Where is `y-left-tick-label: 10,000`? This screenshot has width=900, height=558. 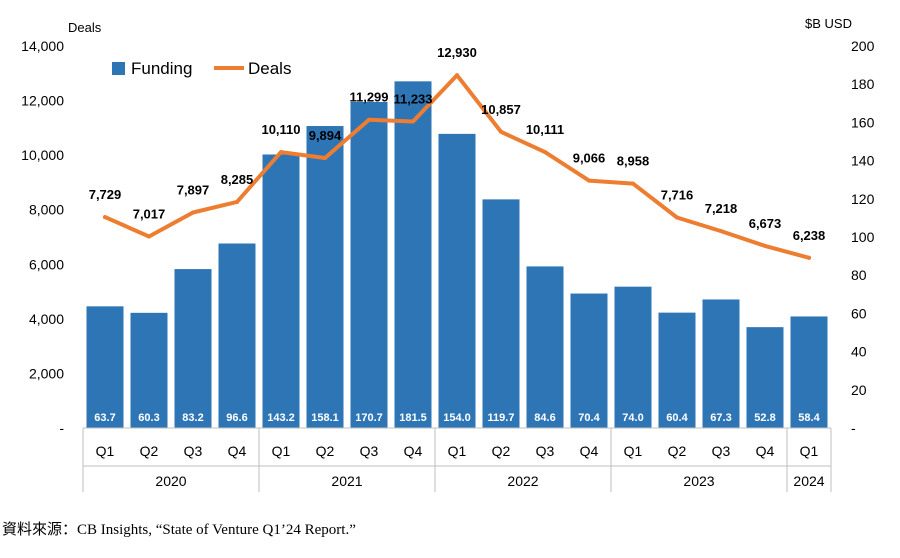 y-left-tick-label: 10,000 is located at coordinates (42, 155).